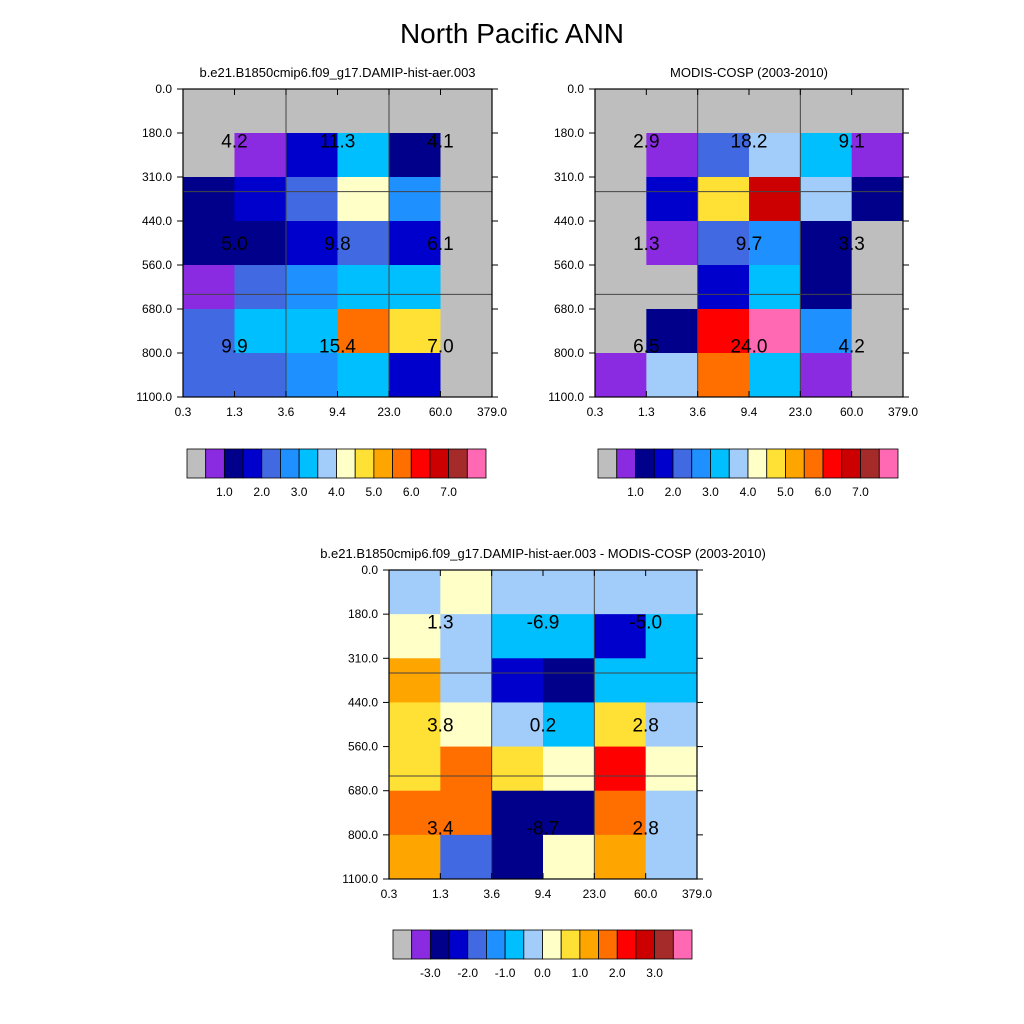  What do you see at coordinates (617, 973) in the screenshot?
I see `colorbar-label: 2.0` at bounding box center [617, 973].